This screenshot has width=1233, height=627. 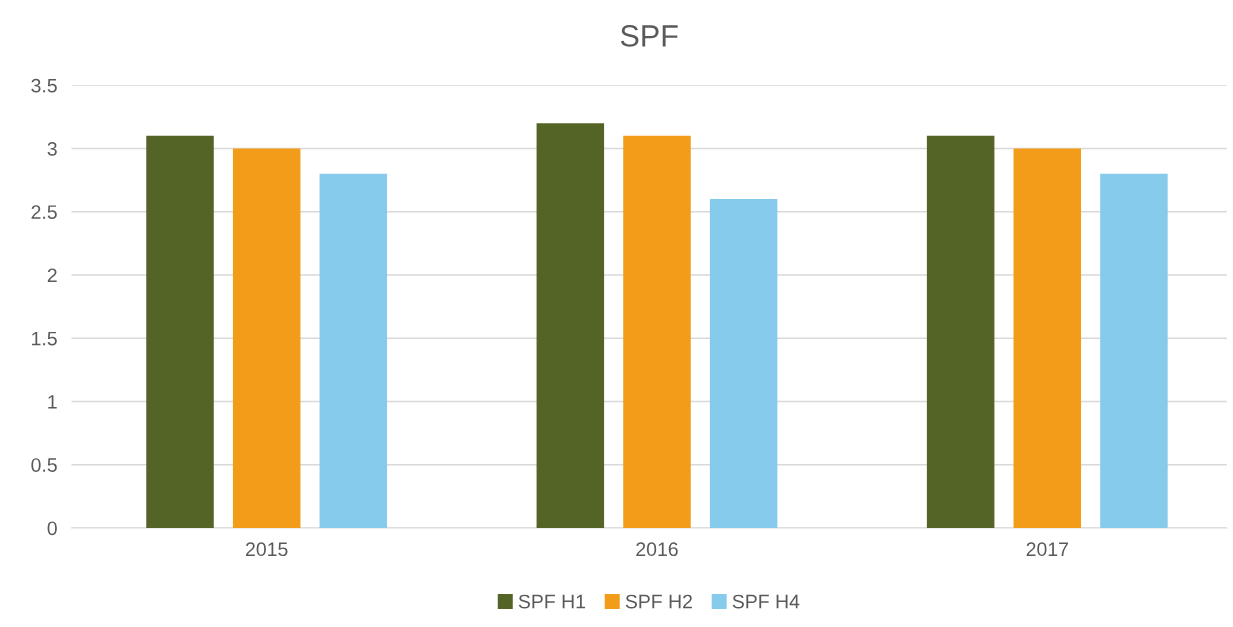 What do you see at coordinates (52, 528) in the screenshot?
I see `y-tick-label: 0` at bounding box center [52, 528].